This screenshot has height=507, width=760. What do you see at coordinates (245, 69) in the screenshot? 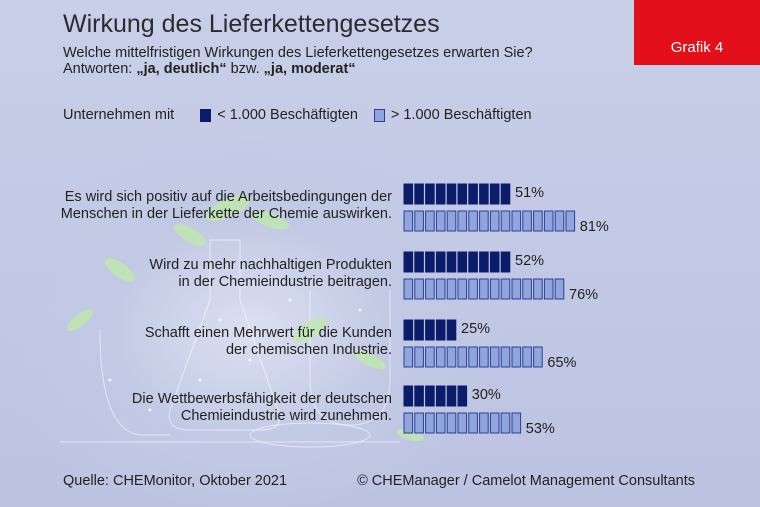
I see `answers-mid: bzw.` at bounding box center [245, 69].